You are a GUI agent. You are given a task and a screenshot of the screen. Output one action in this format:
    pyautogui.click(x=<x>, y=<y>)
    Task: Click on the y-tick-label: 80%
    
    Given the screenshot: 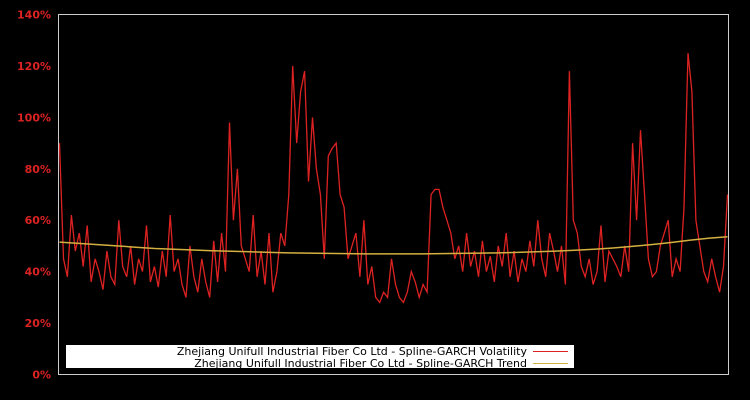 What is the action you would take?
    pyautogui.click(x=38, y=169)
    